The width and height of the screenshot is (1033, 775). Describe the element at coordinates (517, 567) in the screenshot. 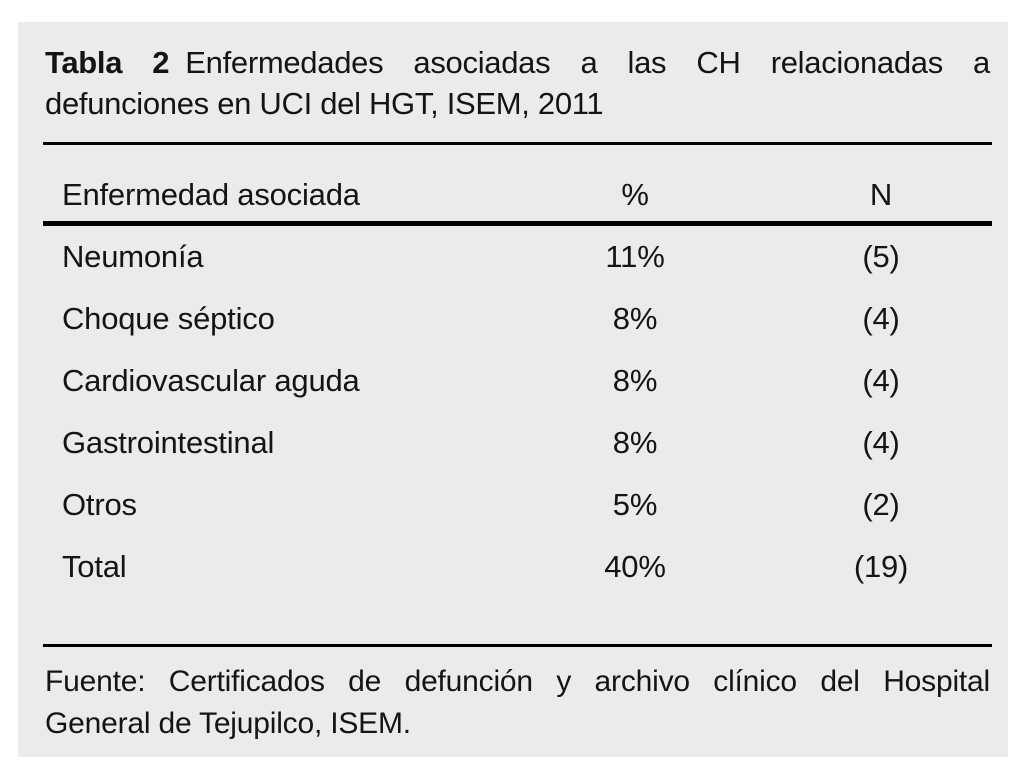

I see `table-row: Total 40% (19)` at that location.